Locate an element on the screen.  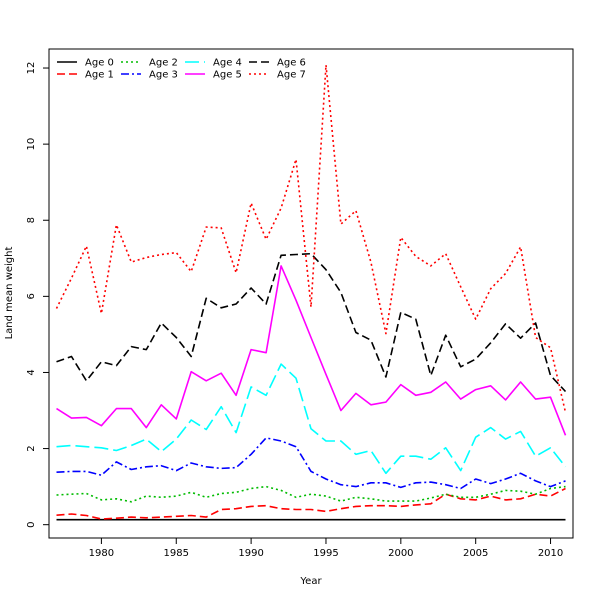
x-tick-label-1990: 1990 is located at coordinates (250, 553).